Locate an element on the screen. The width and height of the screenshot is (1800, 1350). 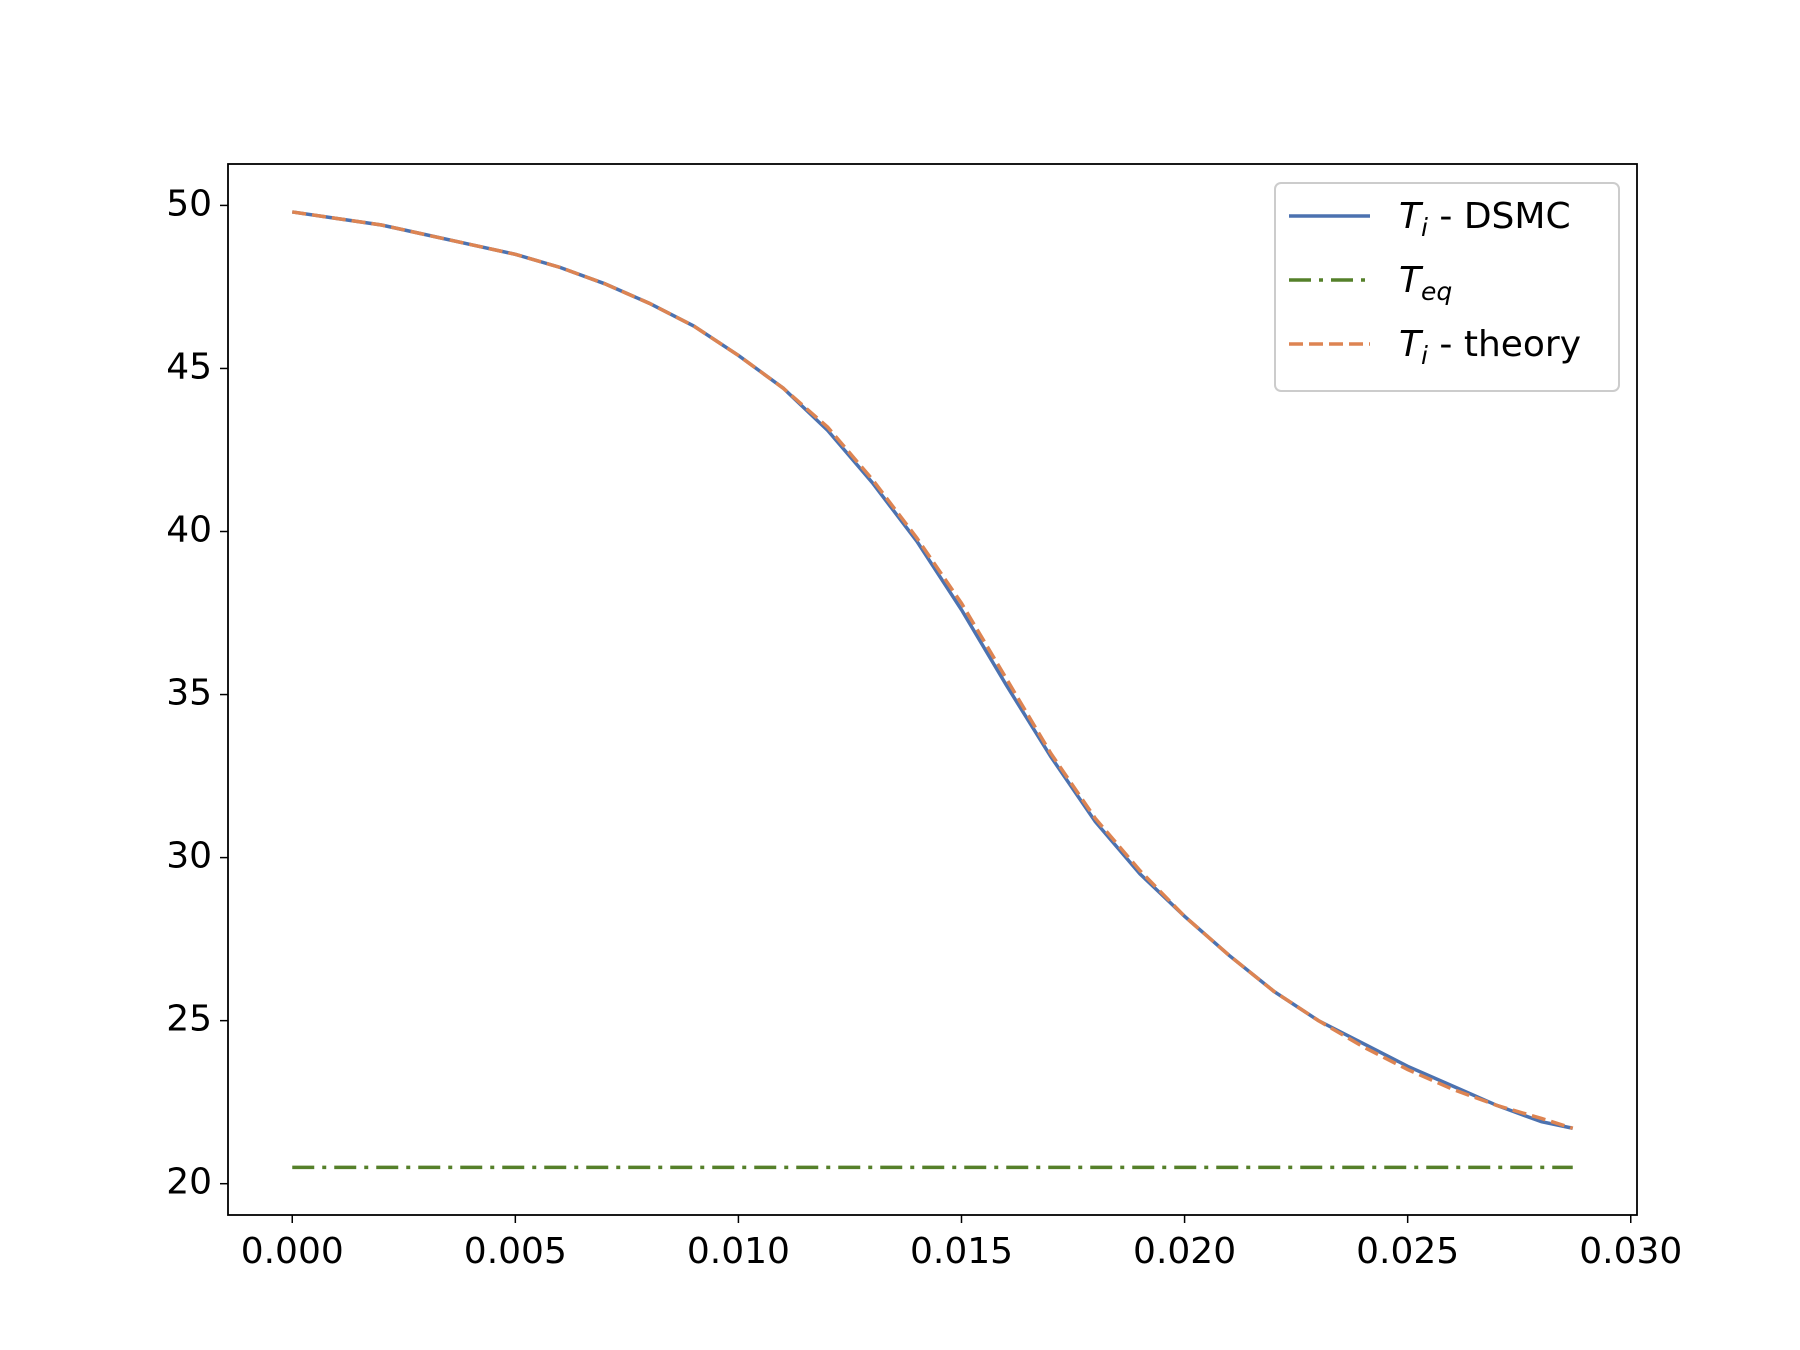
x-tick-label: 0.010 is located at coordinates (738, 1251).